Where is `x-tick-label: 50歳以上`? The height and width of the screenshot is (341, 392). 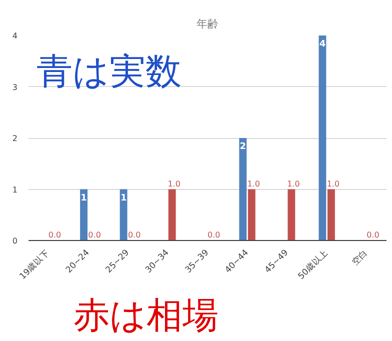
x-tick-label: 50歳以上 is located at coordinates (313, 264).